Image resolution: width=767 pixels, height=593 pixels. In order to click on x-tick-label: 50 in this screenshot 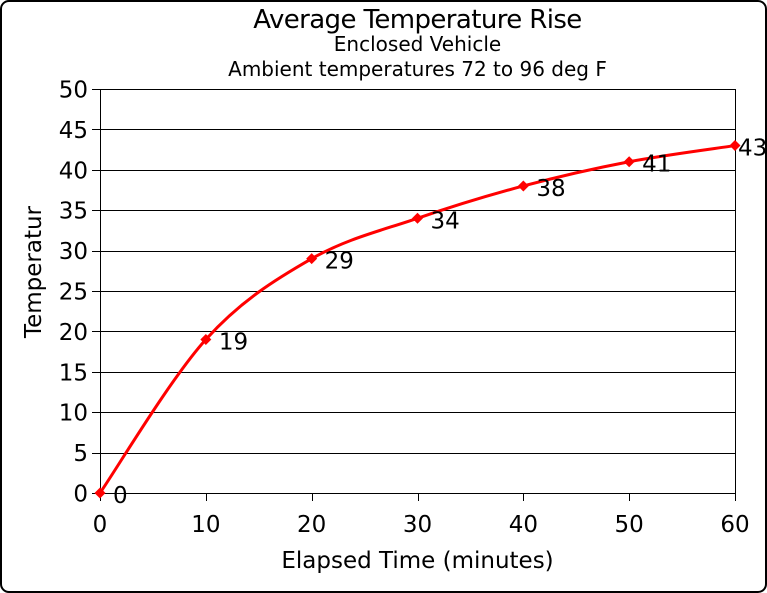, I will do `click(629, 525)`.